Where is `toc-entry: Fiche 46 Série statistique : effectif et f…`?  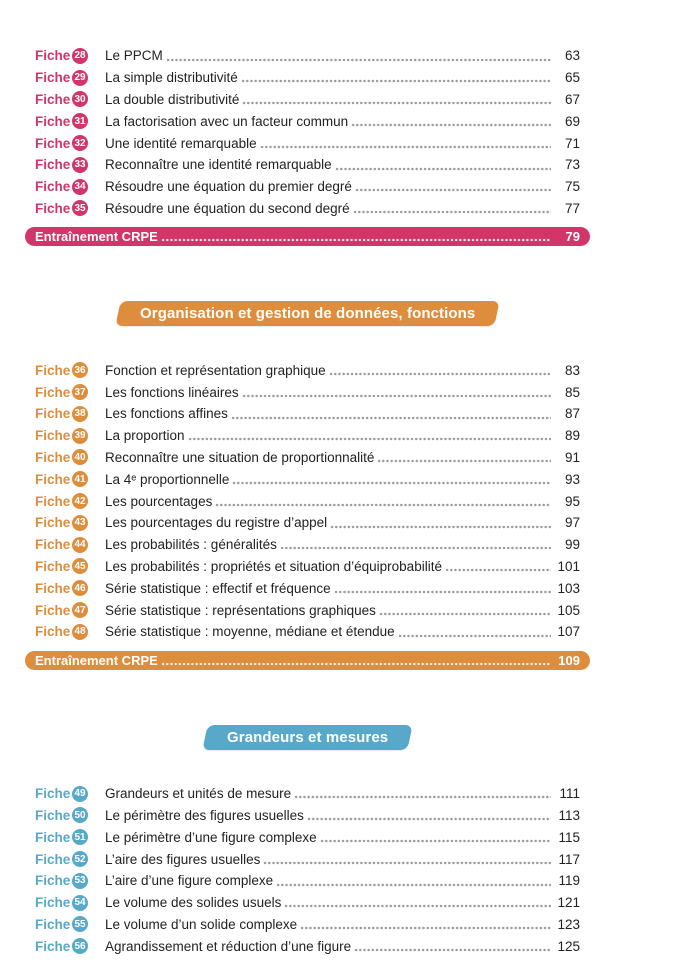
toc-entry: Fiche 46 Série statistique : effectif et f… is located at coordinates (307, 588).